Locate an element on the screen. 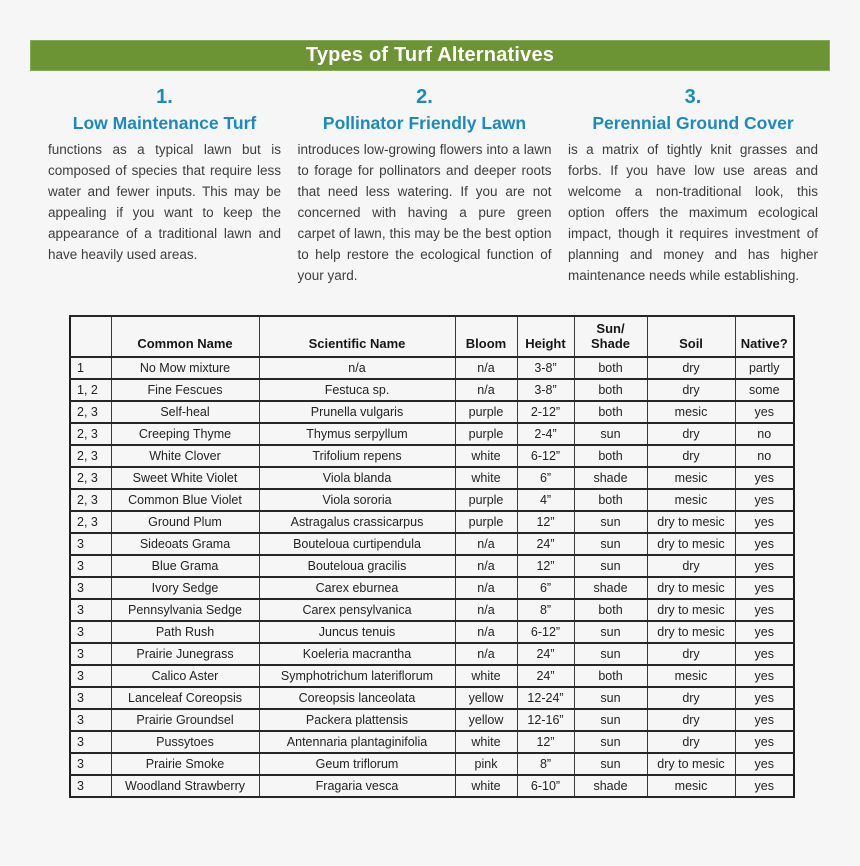  table-cell: Blue Grama is located at coordinates (185, 566).